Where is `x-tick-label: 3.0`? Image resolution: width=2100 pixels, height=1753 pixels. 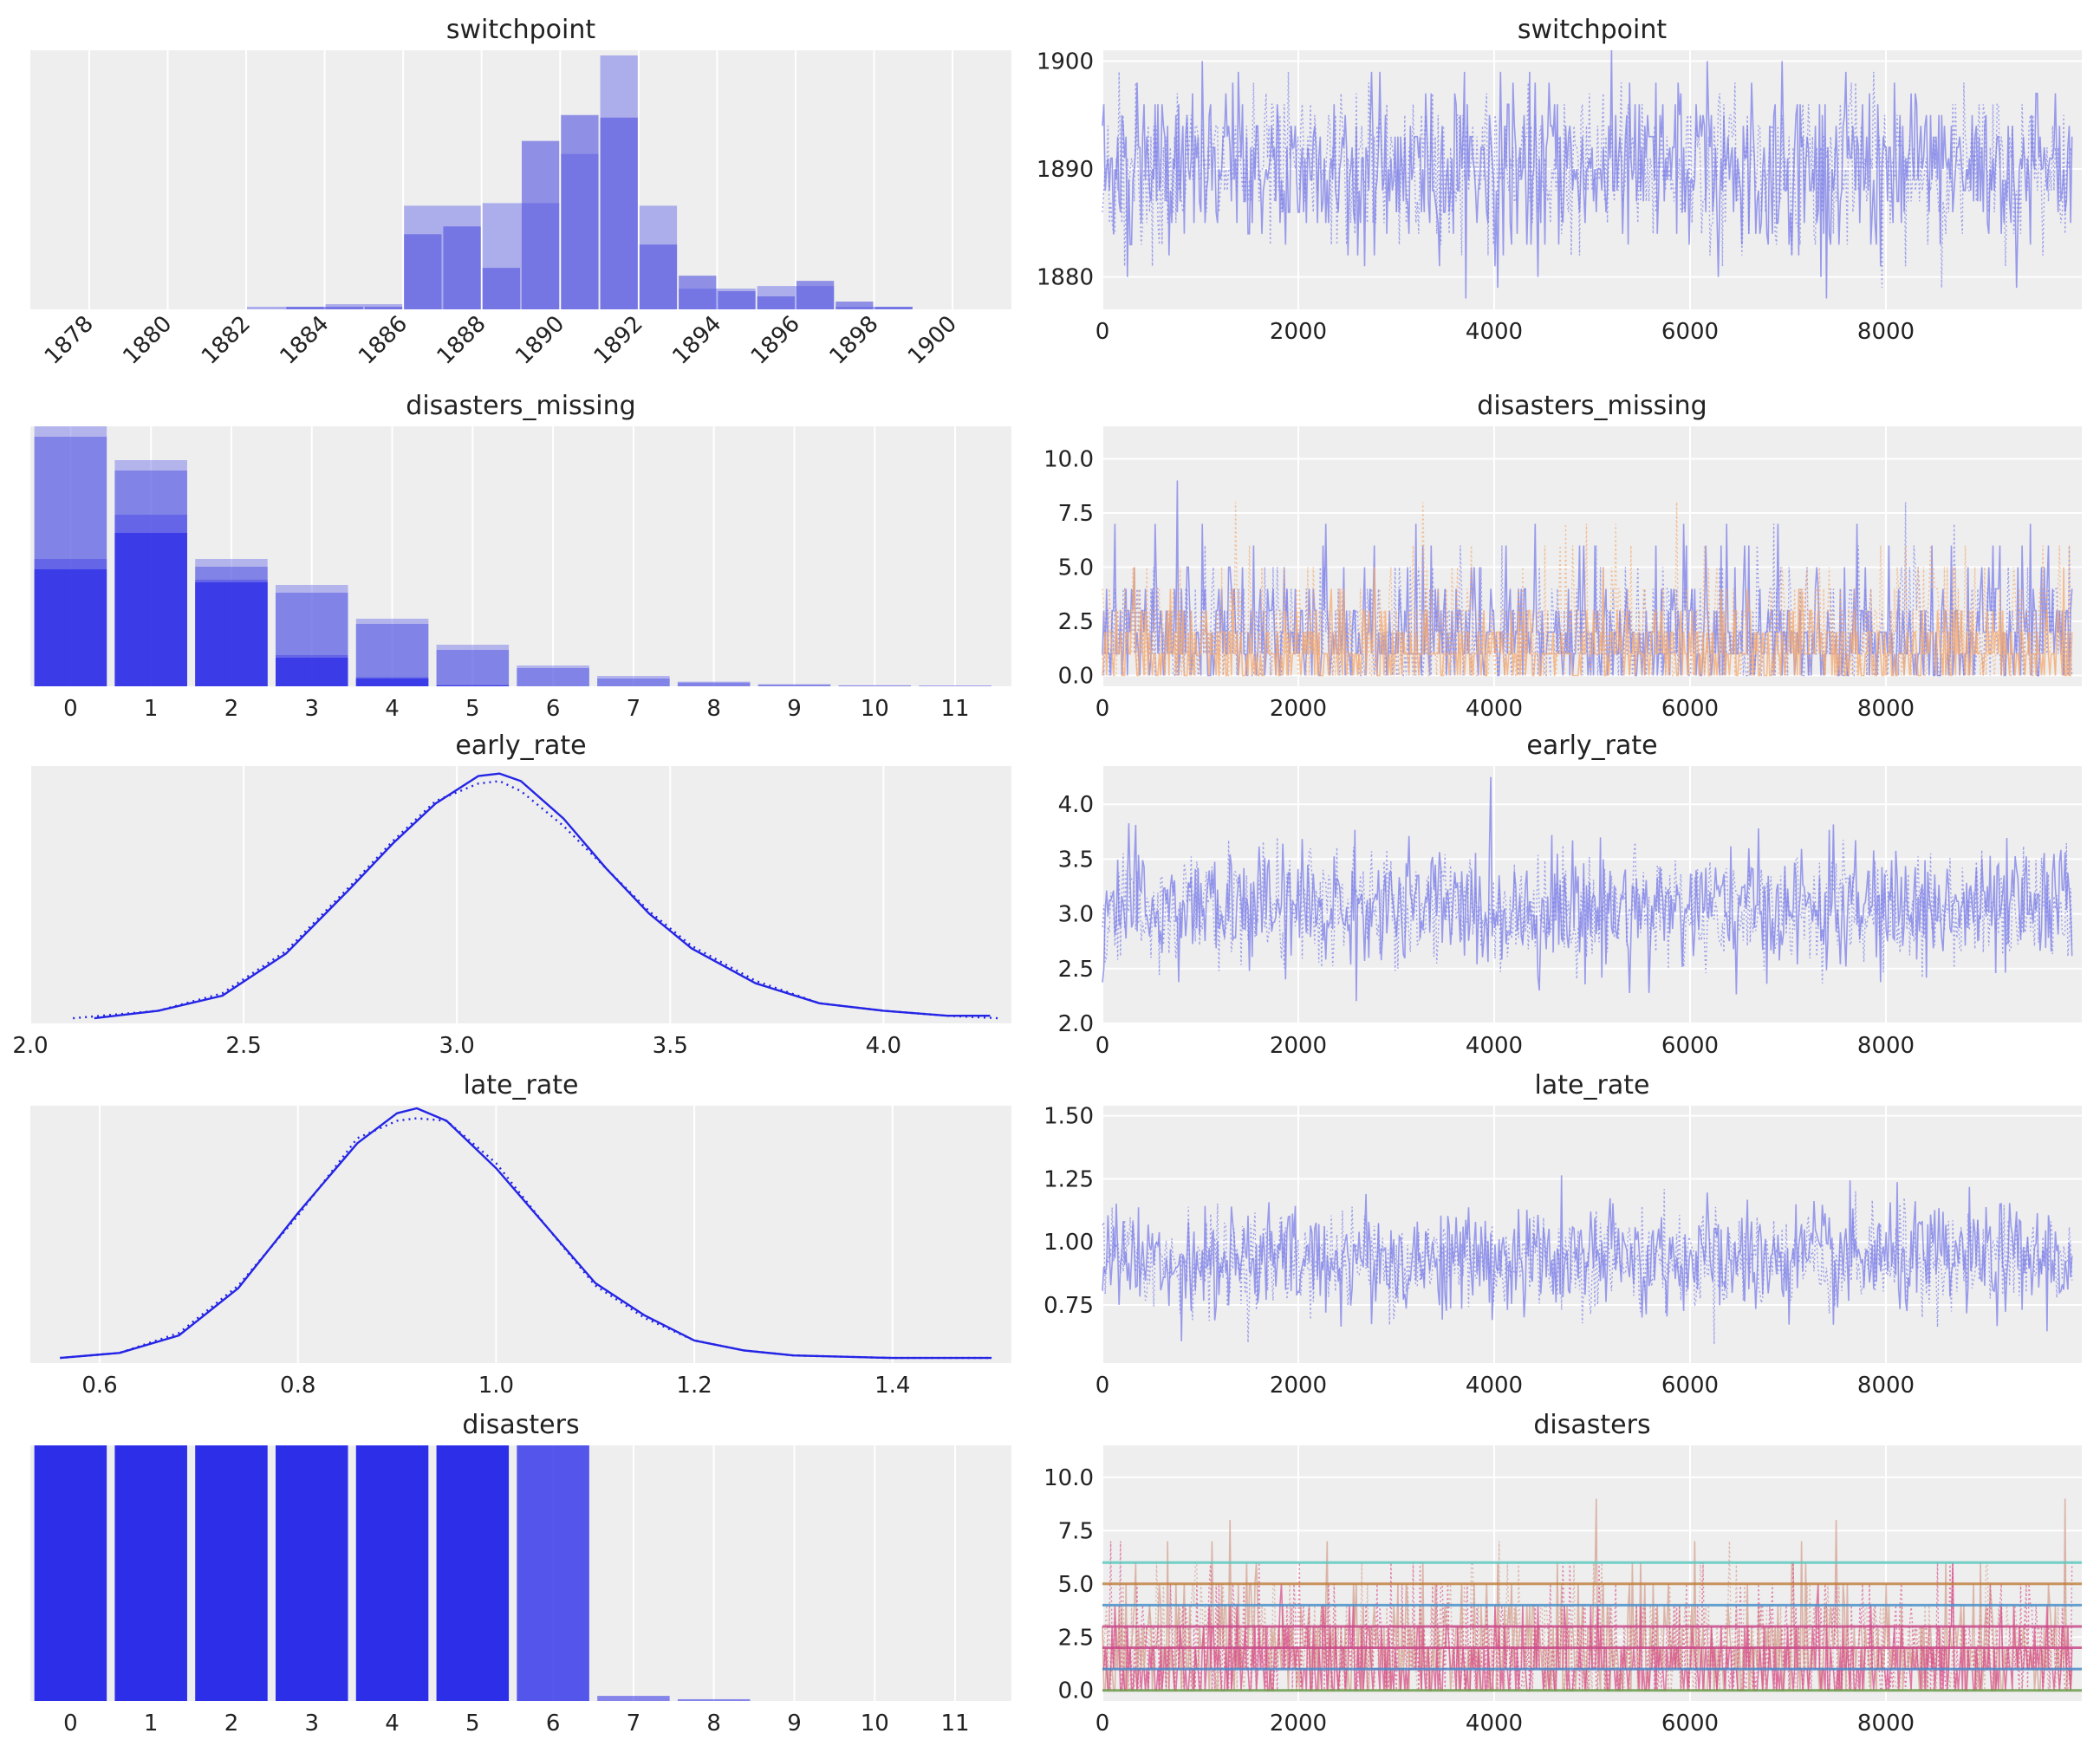
x-tick-label: 3.0 is located at coordinates (456, 1046).